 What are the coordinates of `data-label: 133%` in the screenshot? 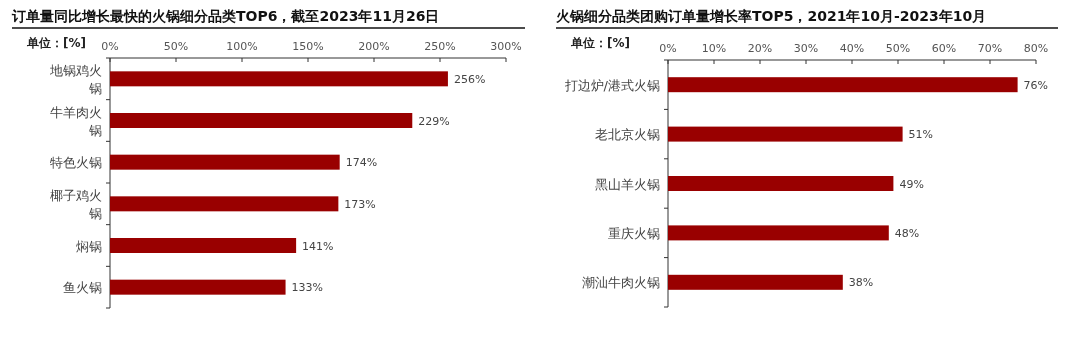 It's located at (307, 288).